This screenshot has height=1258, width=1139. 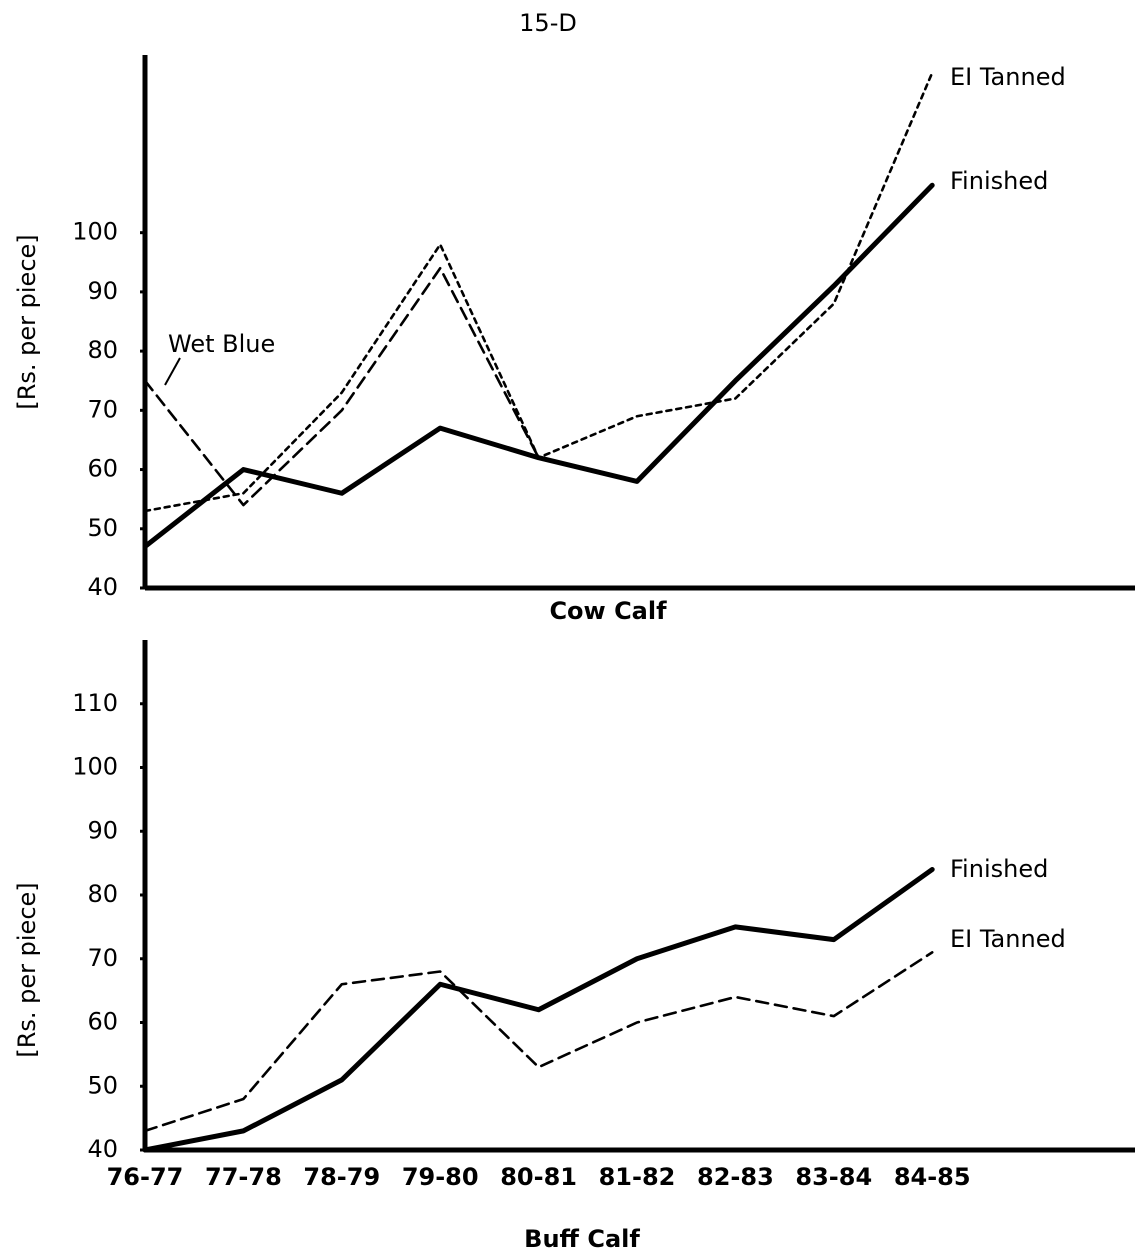 I want to click on x-tick-label: 83-84, so click(x=833, y=1177).